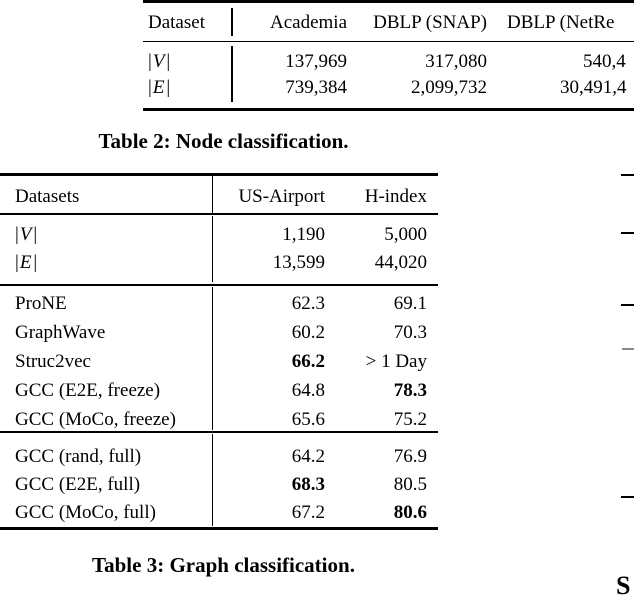  Describe the element at coordinates (47, 196) in the screenshot. I see `column-header: Datasets` at that location.